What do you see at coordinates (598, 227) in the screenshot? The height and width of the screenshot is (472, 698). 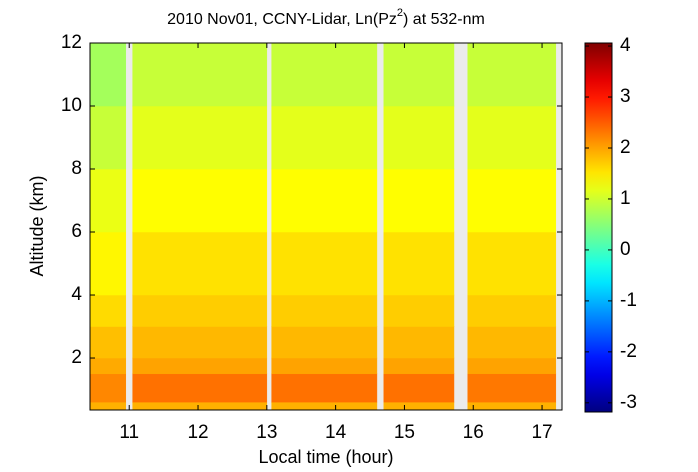 I see `colorbar` at bounding box center [598, 227].